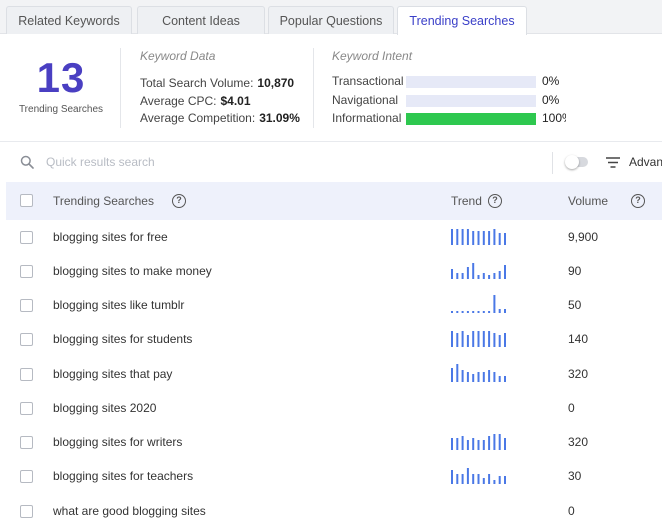 The width and height of the screenshot is (662, 532). Describe the element at coordinates (462, 20) in the screenshot. I see `tab-trending-searches: Trending Searches` at that location.